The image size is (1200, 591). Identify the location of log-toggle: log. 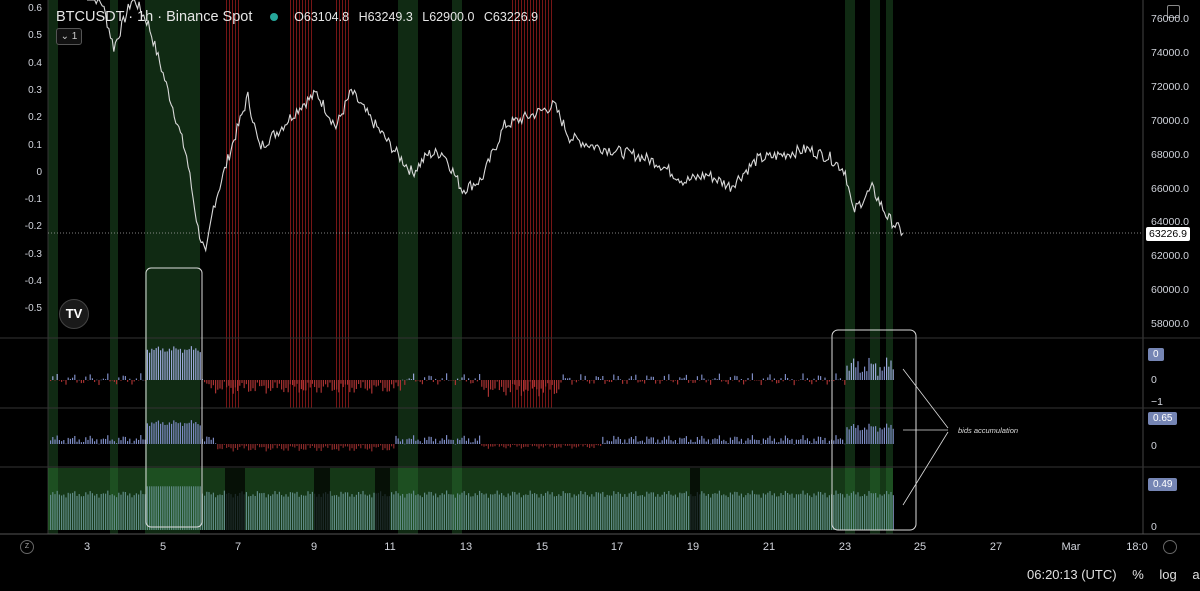
(1168, 574).